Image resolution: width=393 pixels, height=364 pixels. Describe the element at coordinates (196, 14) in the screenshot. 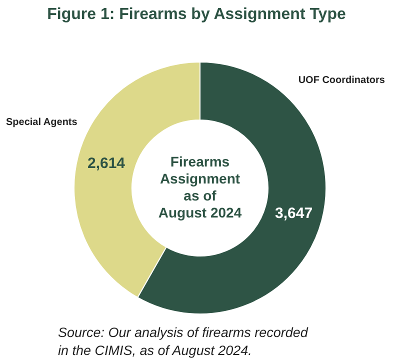

I see `chart-title: Figure 1: Firearms by Assignment Type` at that location.